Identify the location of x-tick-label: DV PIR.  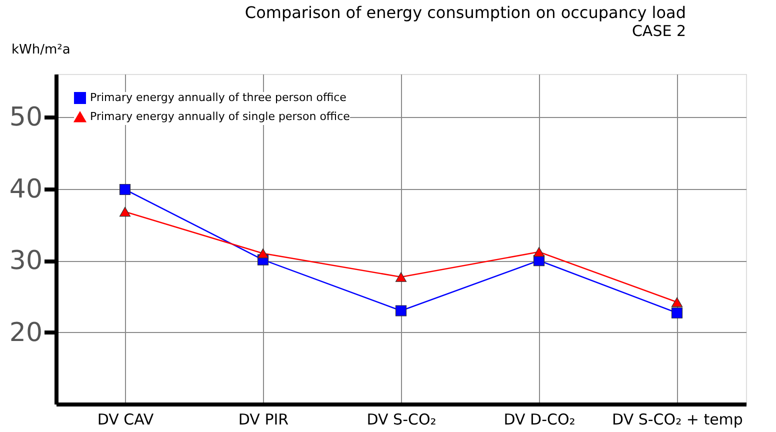
(263, 419).